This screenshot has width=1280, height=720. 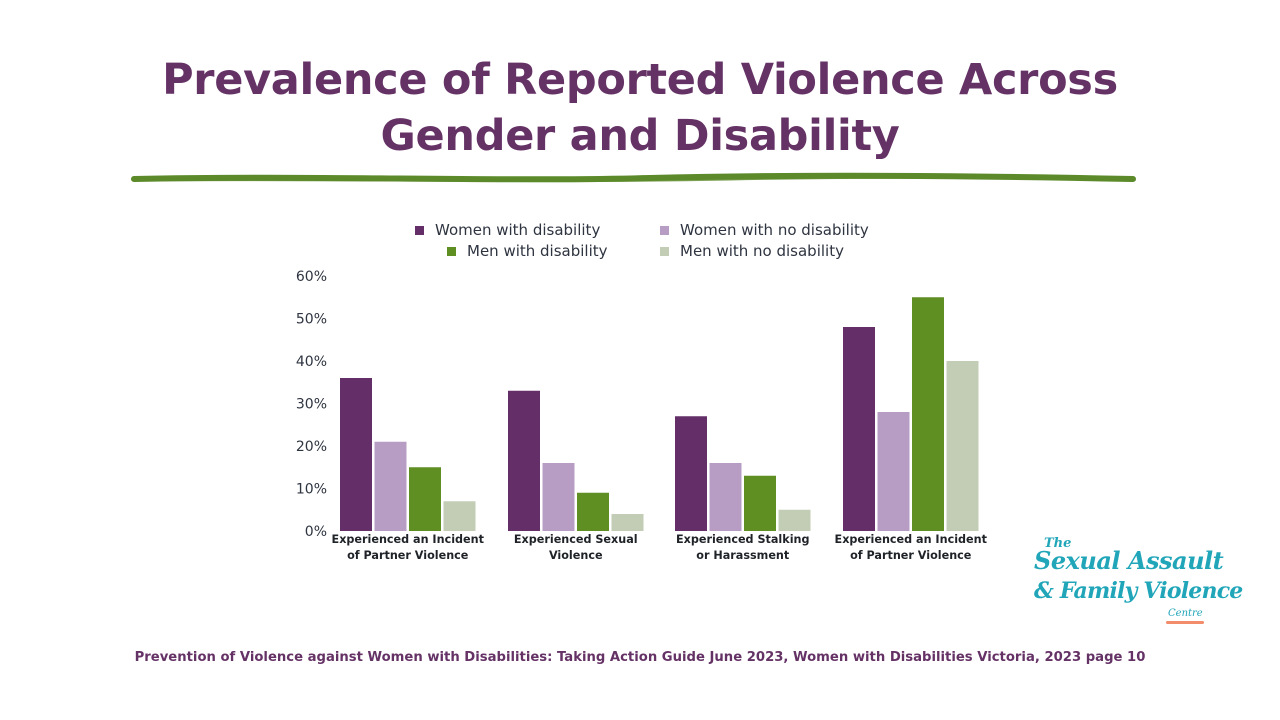 What do you see at coordinates (311, 447) in the screenshot?
I see `y-tick-label: 20%` at bounding box center [311, 447].